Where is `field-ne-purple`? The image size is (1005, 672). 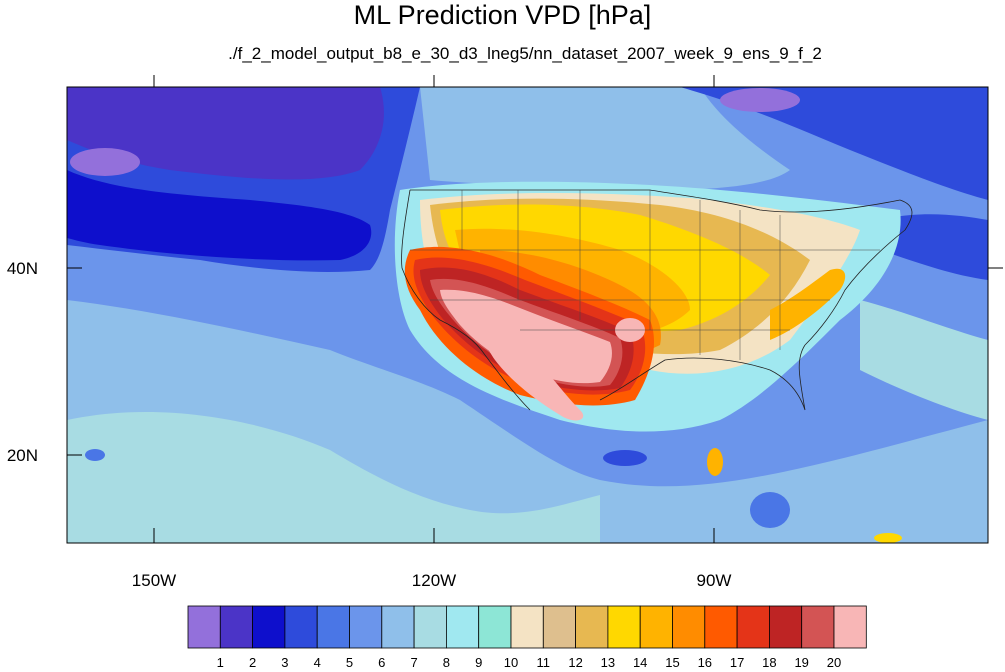
field-ne-purple is located at coordinates (760, 100).